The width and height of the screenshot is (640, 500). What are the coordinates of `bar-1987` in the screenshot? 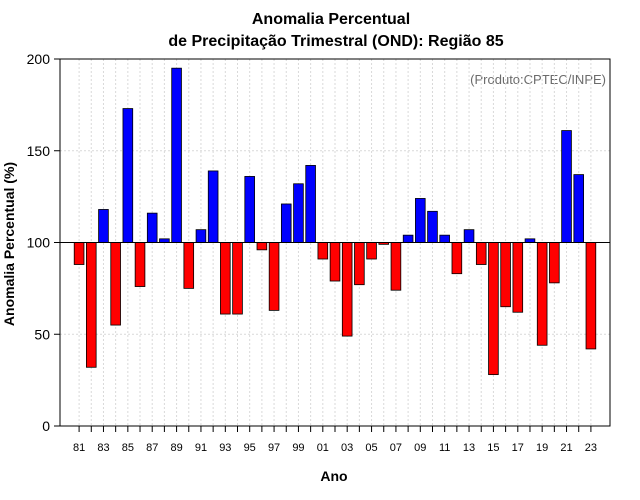 It's located at (152, 227).